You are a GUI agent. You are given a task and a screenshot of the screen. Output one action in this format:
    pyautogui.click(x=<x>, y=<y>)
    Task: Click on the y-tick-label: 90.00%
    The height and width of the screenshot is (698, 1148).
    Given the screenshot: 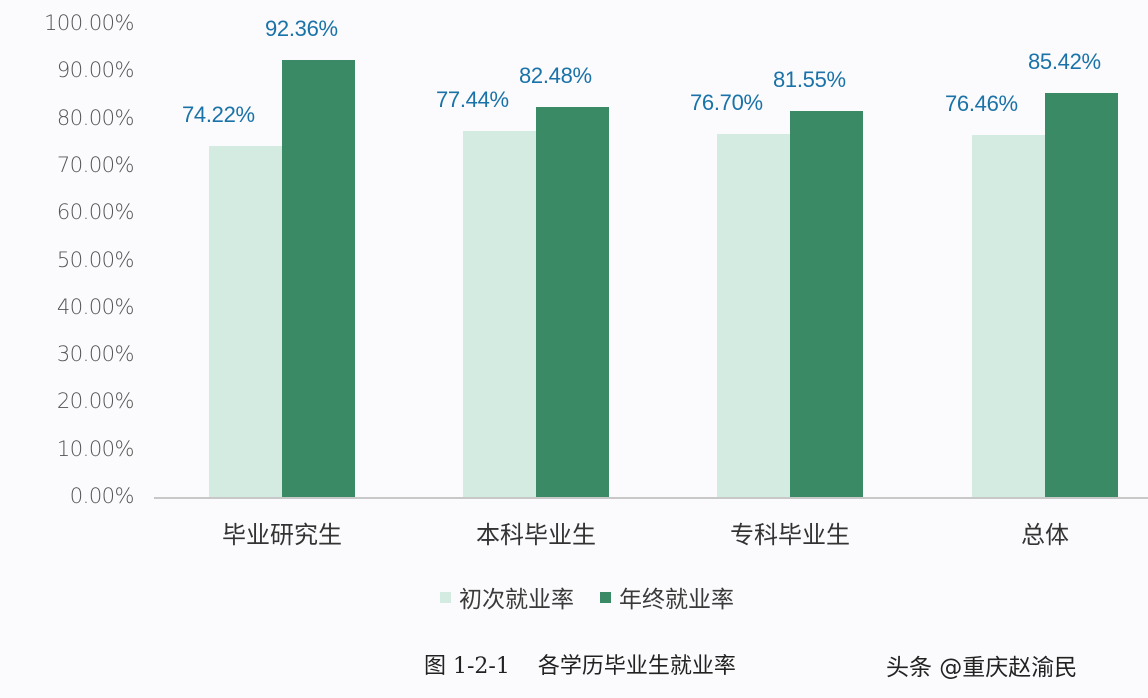 What is the action you would take?
    pyautogui.click(x=95, y=70)
    